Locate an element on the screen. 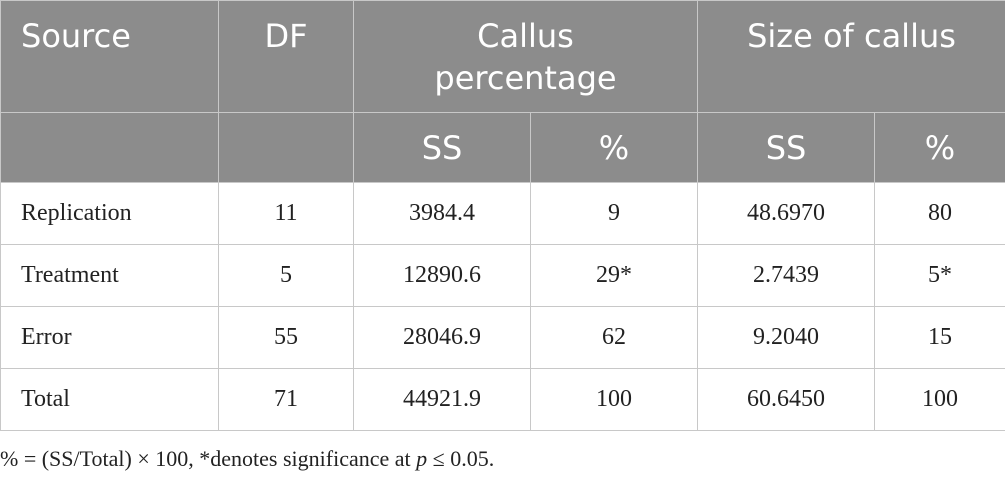  cell: 5* is located at coordinates (939, 275).